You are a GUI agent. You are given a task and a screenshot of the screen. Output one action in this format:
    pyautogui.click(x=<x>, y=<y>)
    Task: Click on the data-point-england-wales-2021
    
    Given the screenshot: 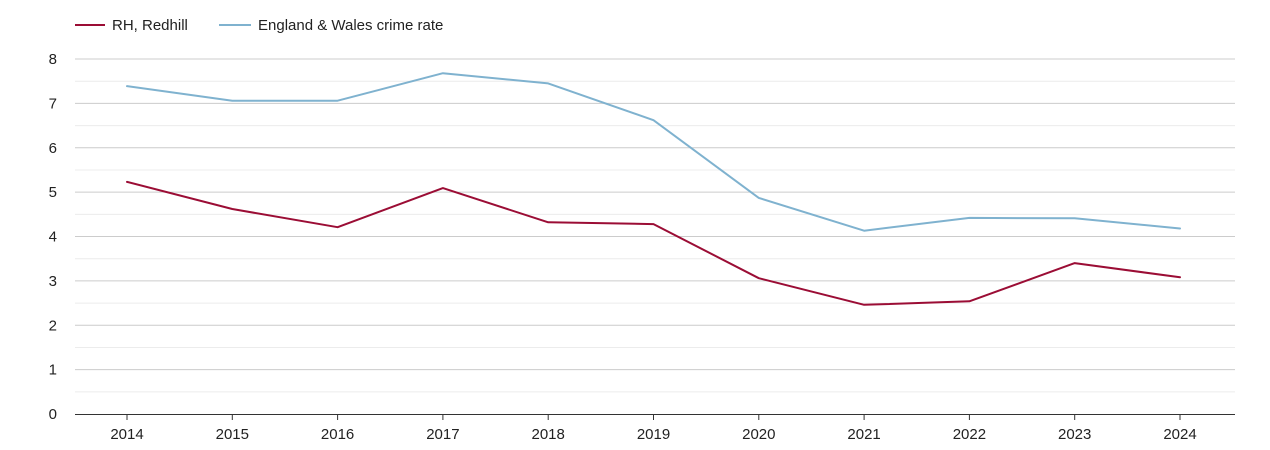 What is the action you would take?
    pyautogui.click(x=864, y=231)
    